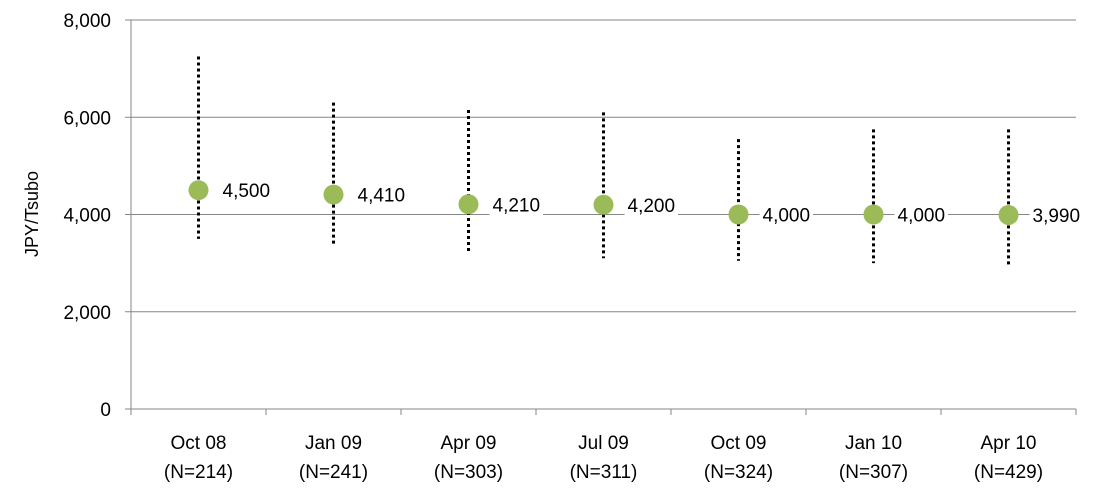 This screenshot has width=1099, height=491. I want to click on x-tick-label: (N=214), so click(198, 472).